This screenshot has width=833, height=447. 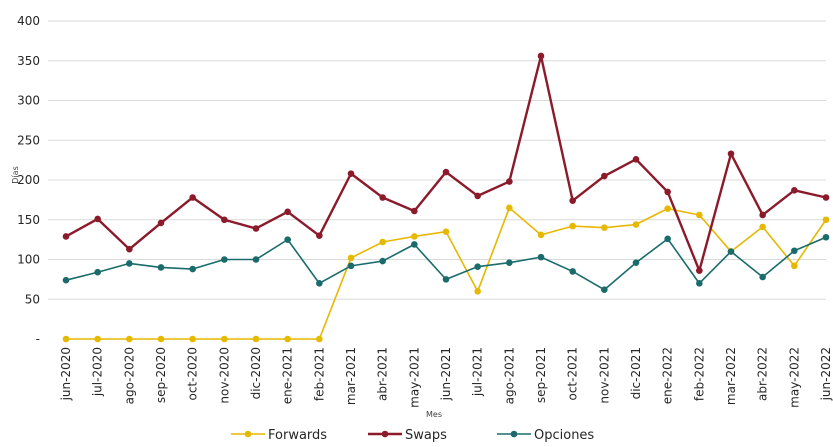 I want to click on legend-label: Opciones, so click(x=564, y=435).